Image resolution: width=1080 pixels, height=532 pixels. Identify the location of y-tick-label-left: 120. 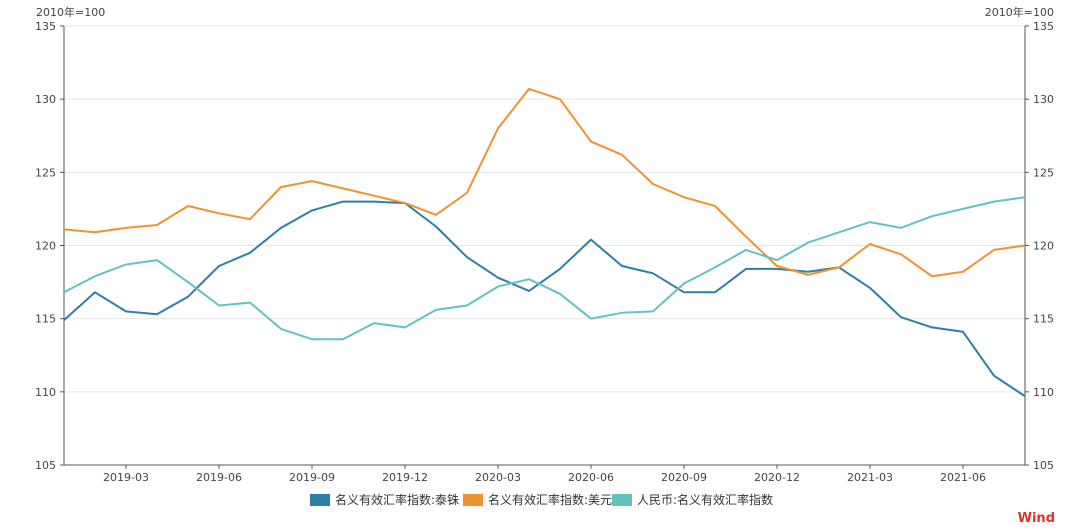
(45, 246).